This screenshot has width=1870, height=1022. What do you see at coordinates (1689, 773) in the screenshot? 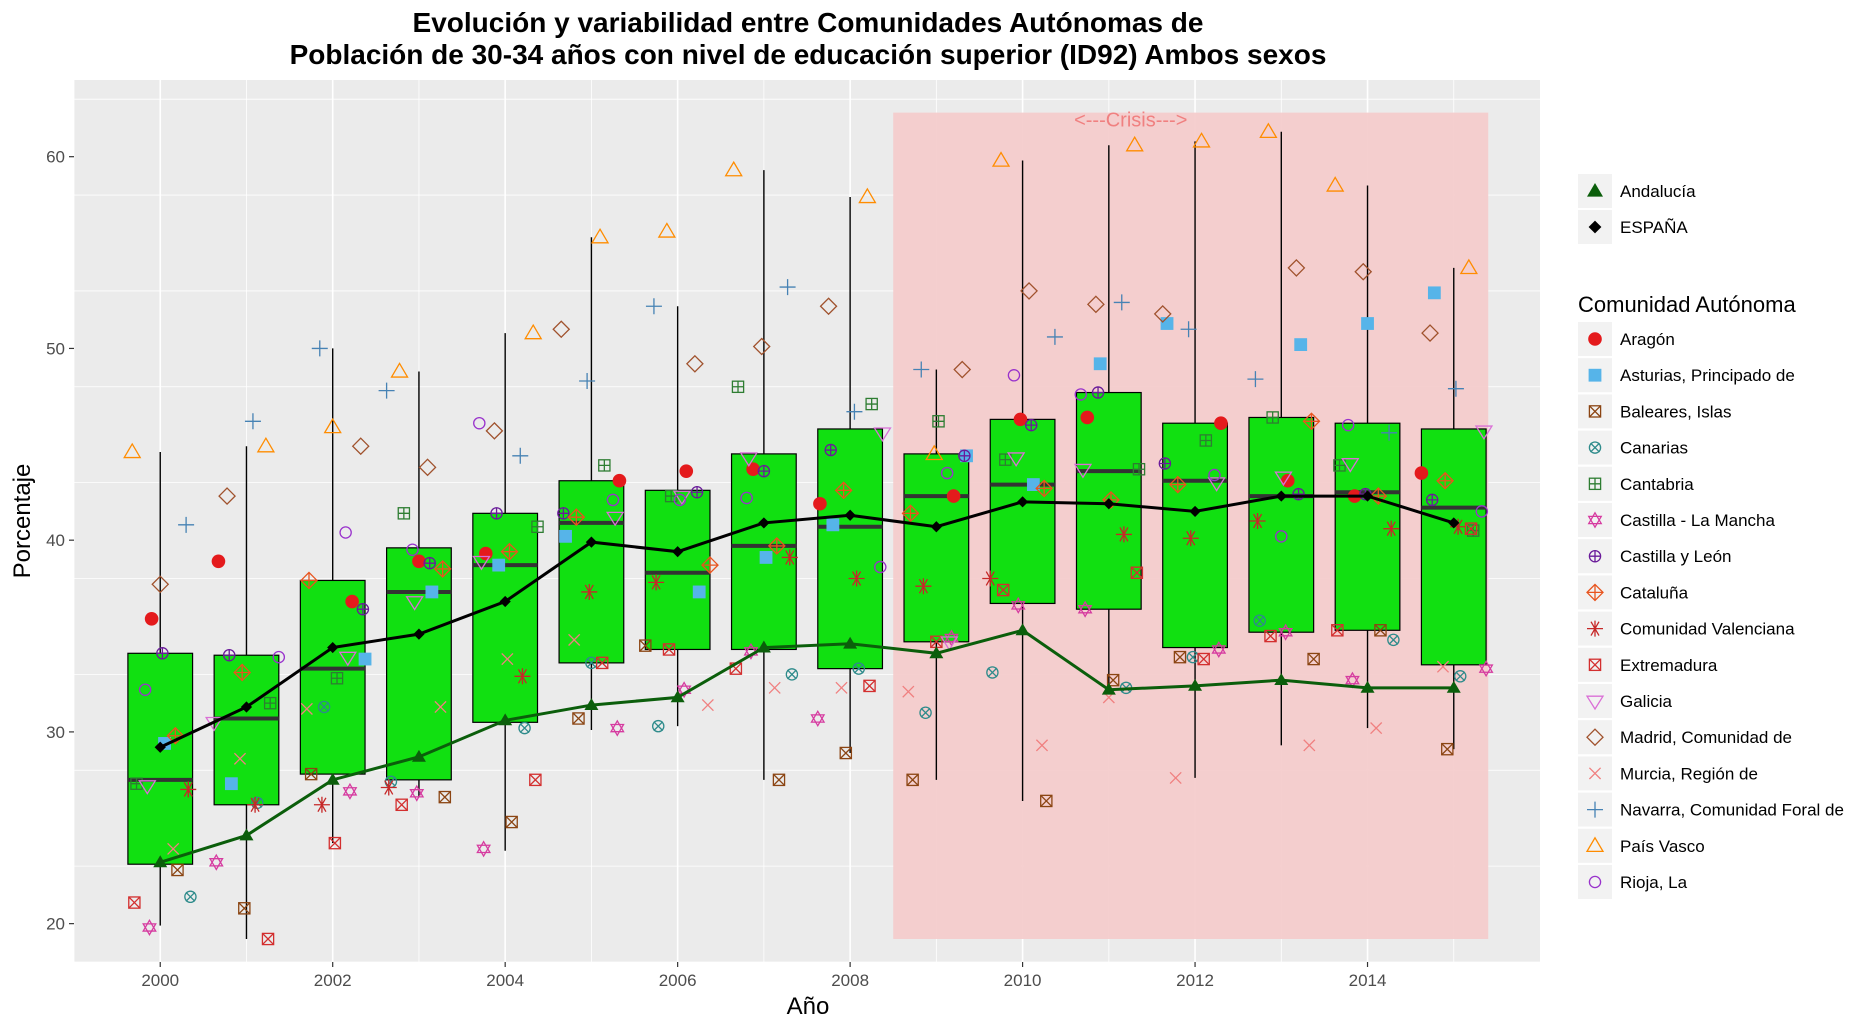
I see `legend-label: Murcia, Región de` at bounding box center [1689, 773].